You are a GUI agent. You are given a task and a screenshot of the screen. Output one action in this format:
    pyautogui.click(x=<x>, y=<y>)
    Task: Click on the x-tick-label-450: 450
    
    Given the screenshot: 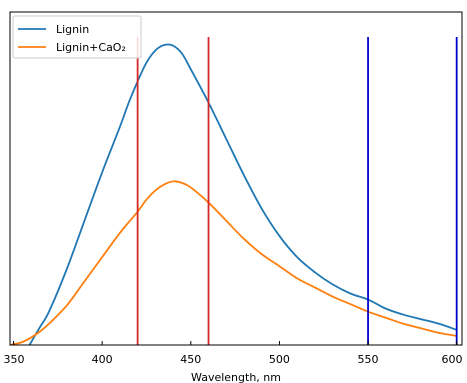 What is the action you would take?
    pyautogui.click(x=190, y=359)
    